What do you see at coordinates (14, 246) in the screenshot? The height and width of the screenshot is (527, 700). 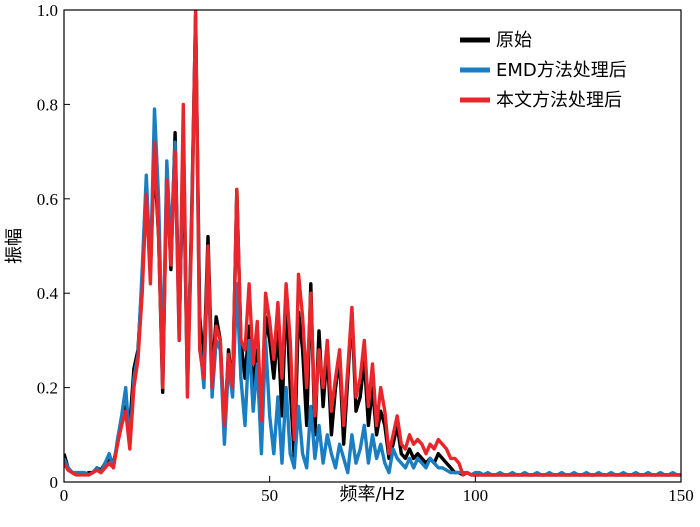 I see `y-axis-label: 振幅` at bounding box center [14, 246].